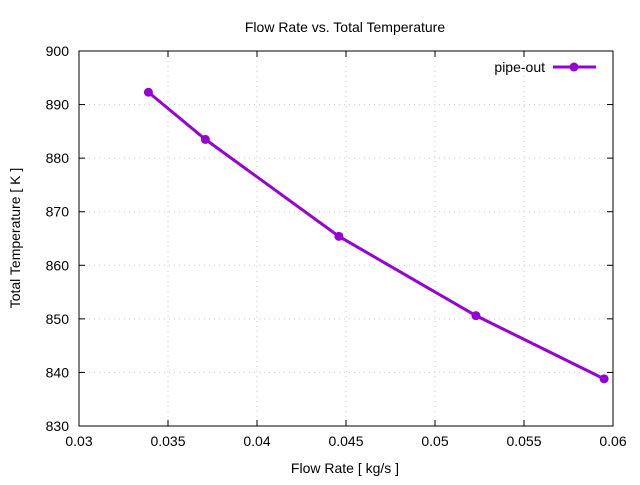 This screenshot has height=485, width=640. Describe the element at coordinates (58, 51) in the screenshot. I see `y-tick-label: 900` at that location.